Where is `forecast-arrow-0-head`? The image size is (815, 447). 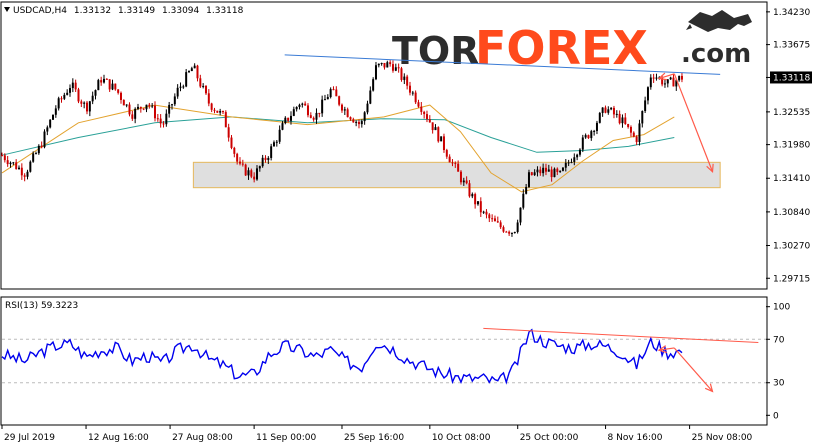 forecast-arrow-0-head is located at coordinates (710, 168).